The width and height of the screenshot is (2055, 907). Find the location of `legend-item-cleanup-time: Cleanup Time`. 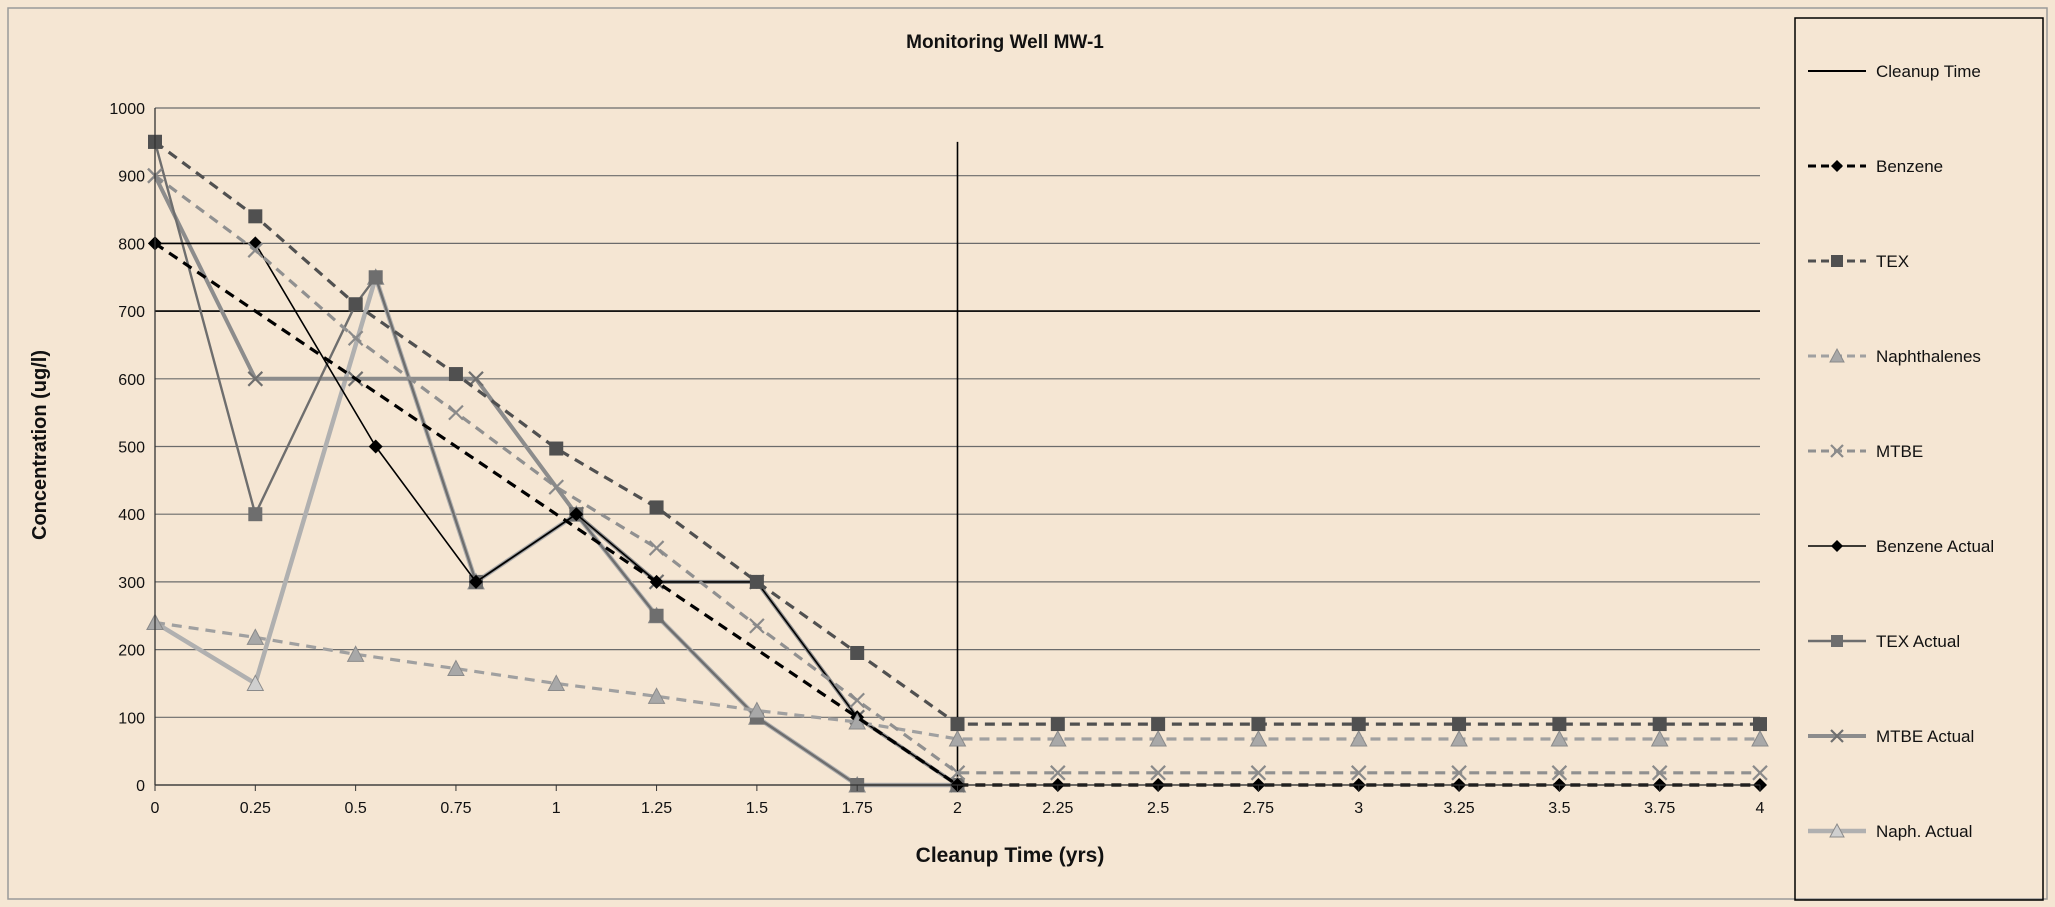

legend-item-cleanup-time: Cleanup Time is located at coordinates (1894, 71).